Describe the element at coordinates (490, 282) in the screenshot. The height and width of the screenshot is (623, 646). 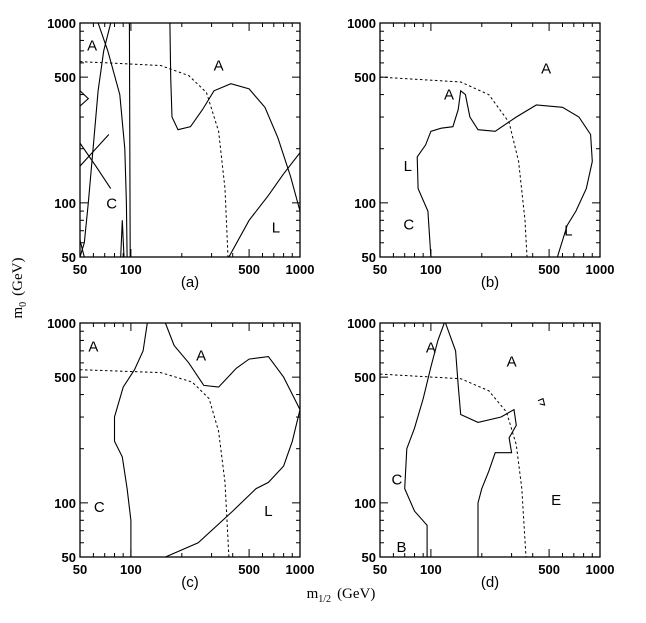
I see `panel-label: (b)` at that location.